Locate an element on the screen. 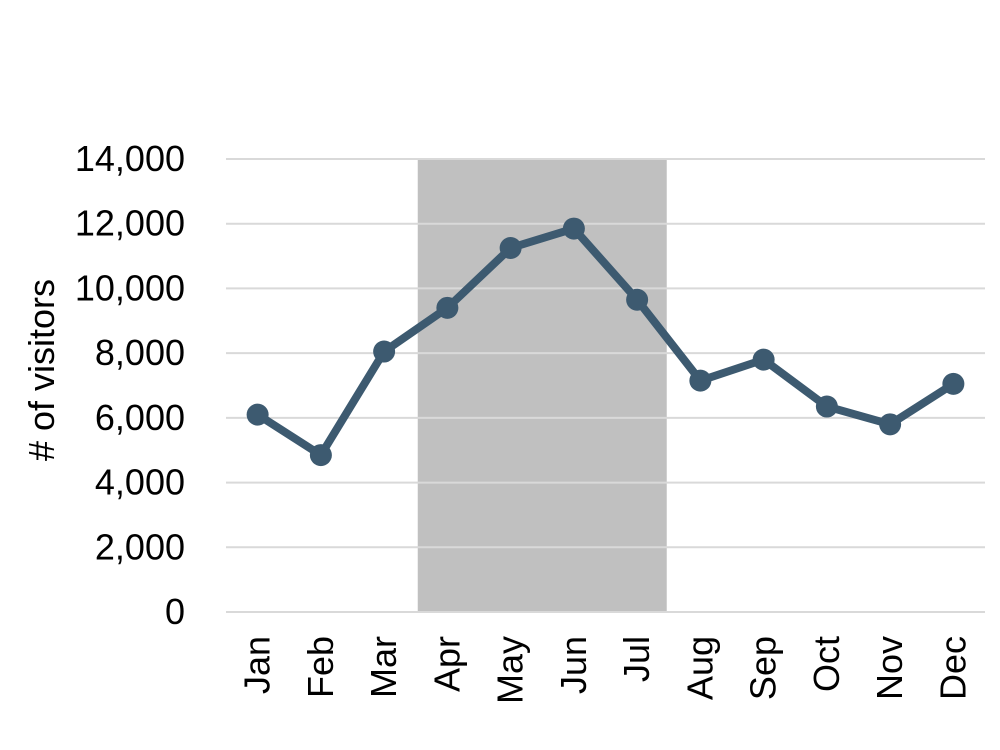 The width and height of the screenshot is (1000, 750). y-tick-label: 8,000 is located at coordinates (140, 352).